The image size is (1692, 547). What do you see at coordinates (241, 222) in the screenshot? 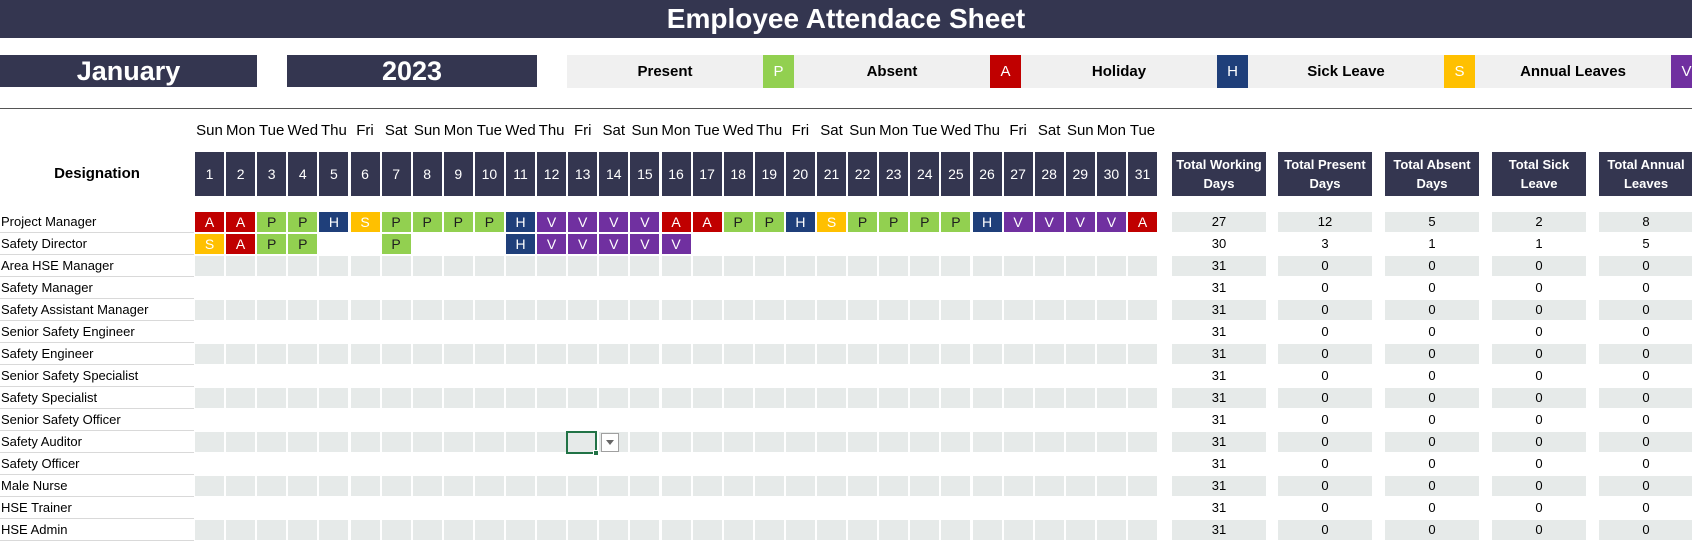
I see `attendance-cell: A` at bounding box center [241, 222].